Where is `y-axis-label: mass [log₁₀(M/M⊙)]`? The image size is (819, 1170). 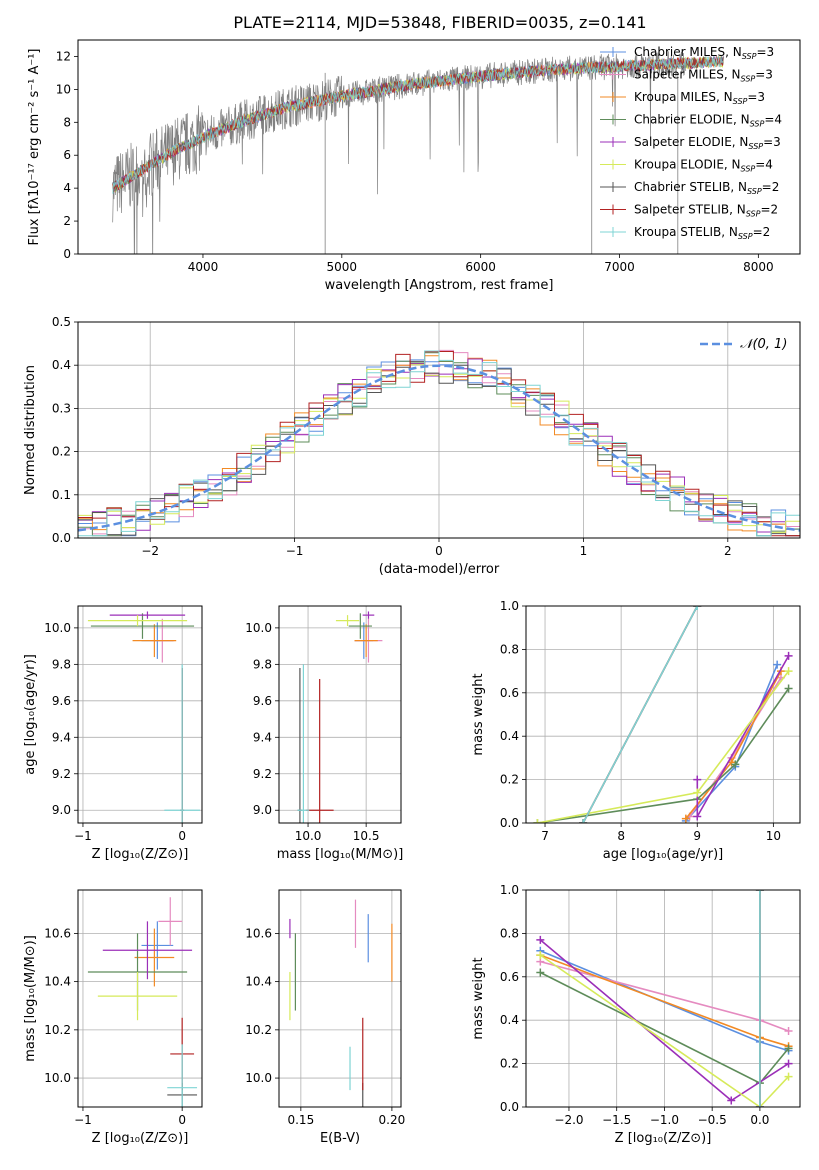 y-axis-label: mass [log₁₀(M/M⊙)] is located at coordinates (30, 998).